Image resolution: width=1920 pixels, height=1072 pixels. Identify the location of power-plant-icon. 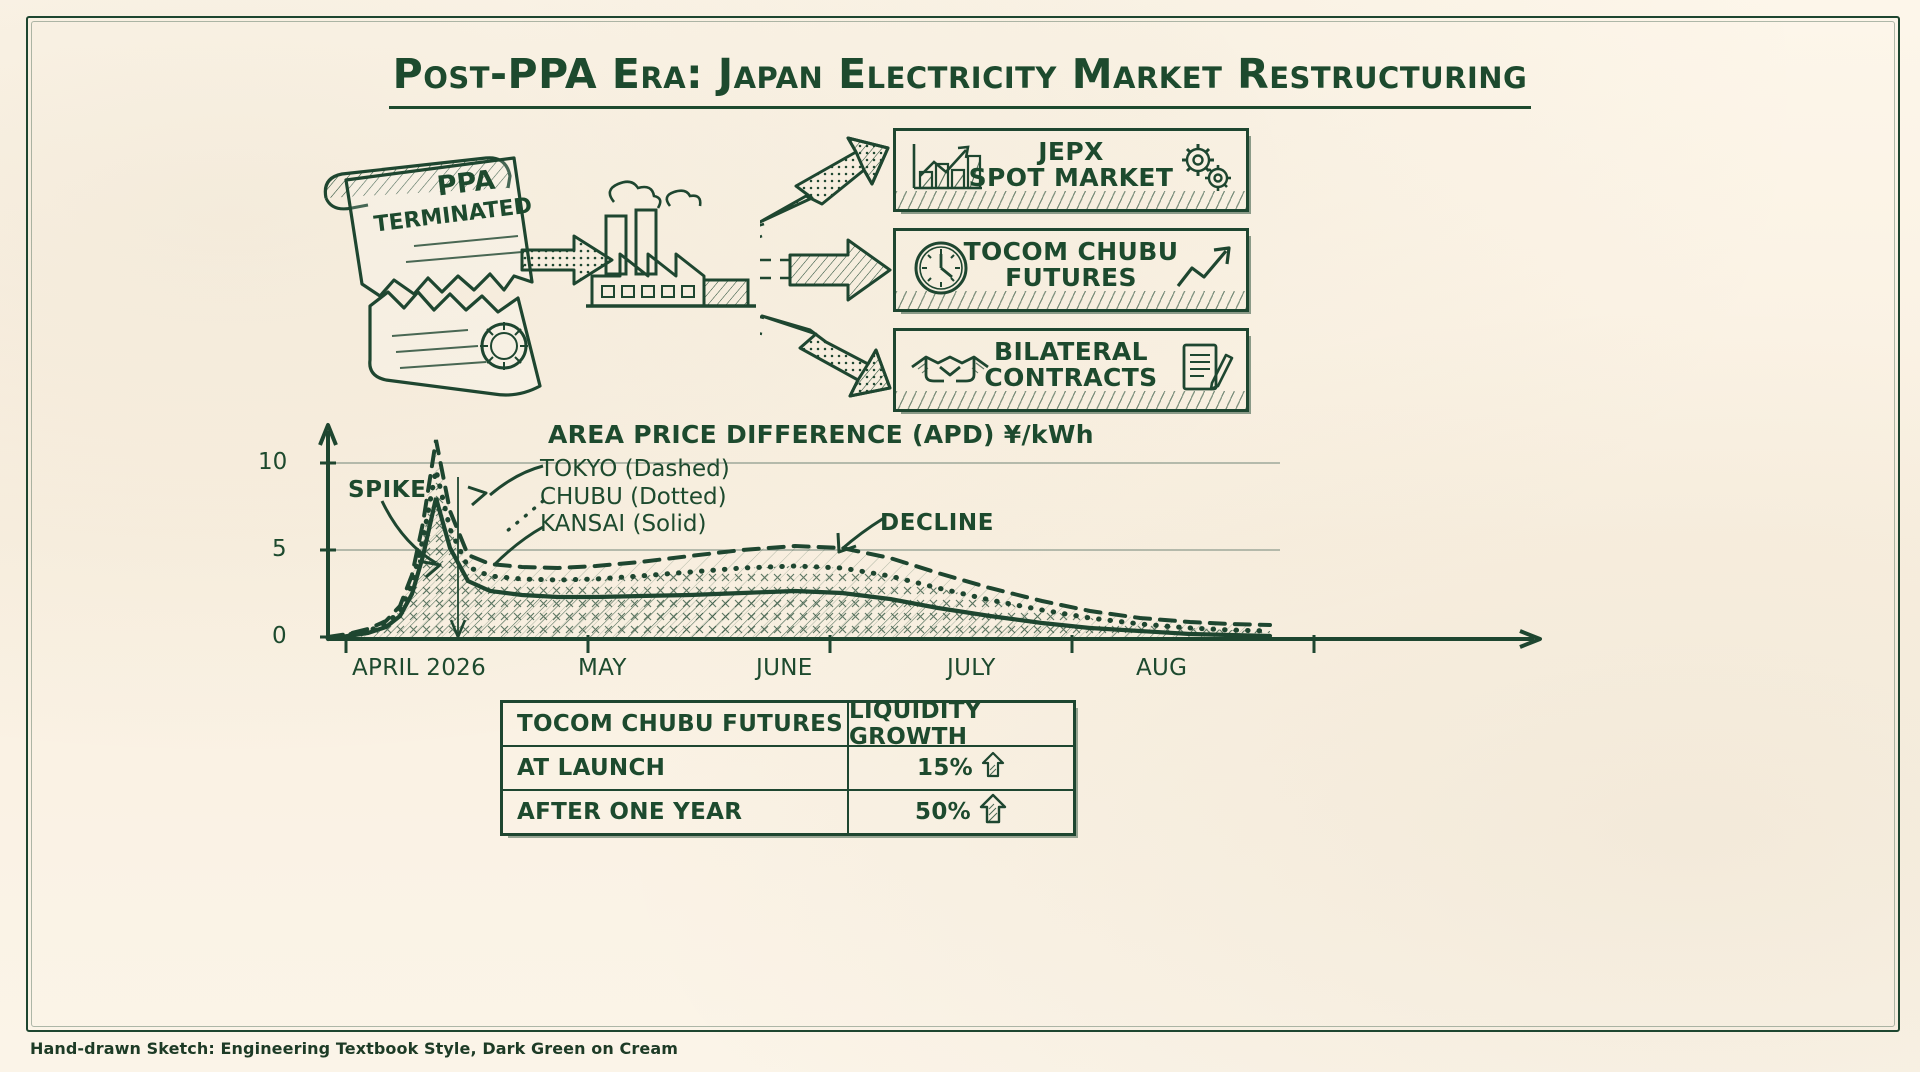
(671, 244).